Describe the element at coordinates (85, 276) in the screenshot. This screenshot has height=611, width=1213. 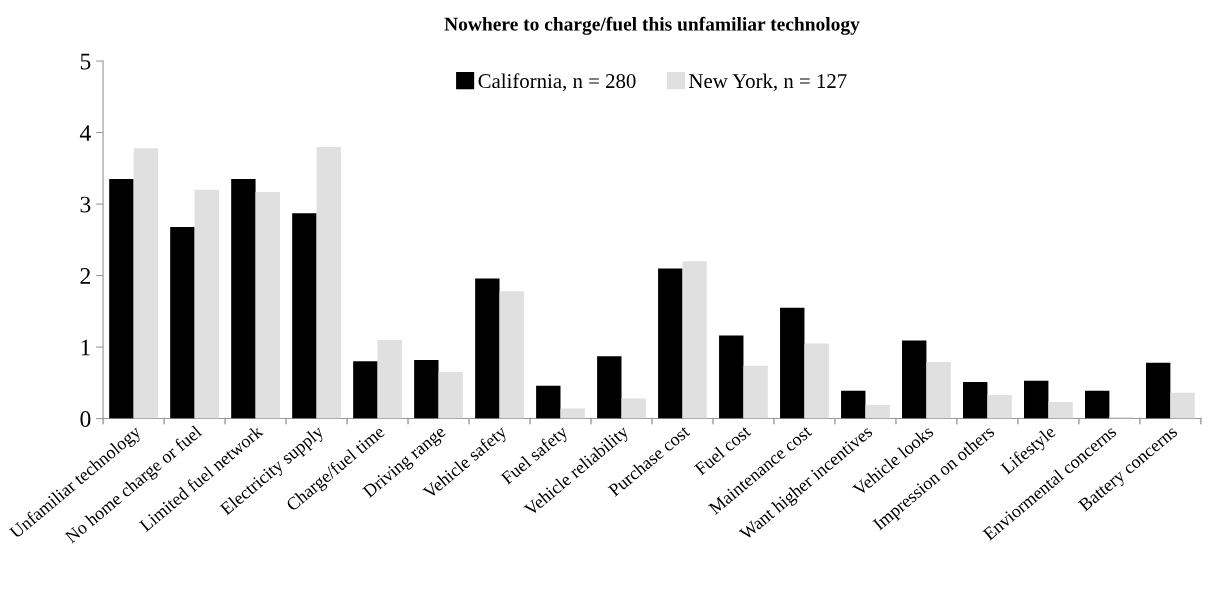
I see `y-tick-label: 2` at that location.